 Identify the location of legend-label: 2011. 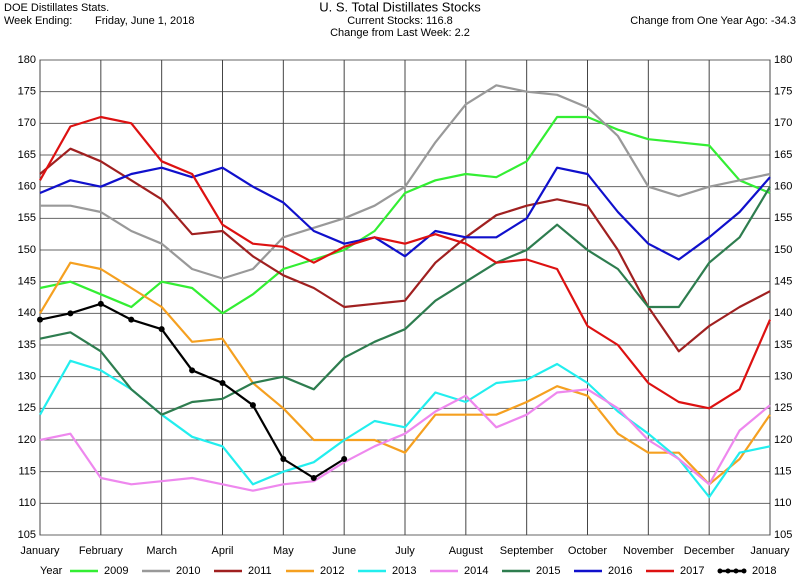
(260, 571).